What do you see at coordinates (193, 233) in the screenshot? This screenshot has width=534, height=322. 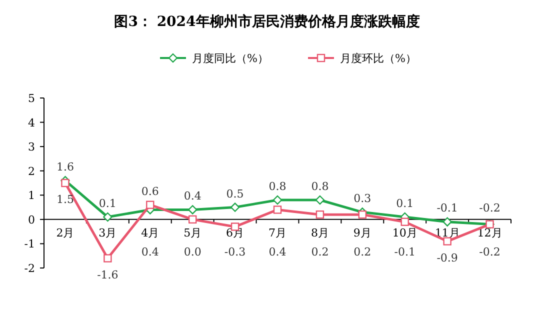 I see `x-tick-label: 5月` at bounding box center [193, 233].